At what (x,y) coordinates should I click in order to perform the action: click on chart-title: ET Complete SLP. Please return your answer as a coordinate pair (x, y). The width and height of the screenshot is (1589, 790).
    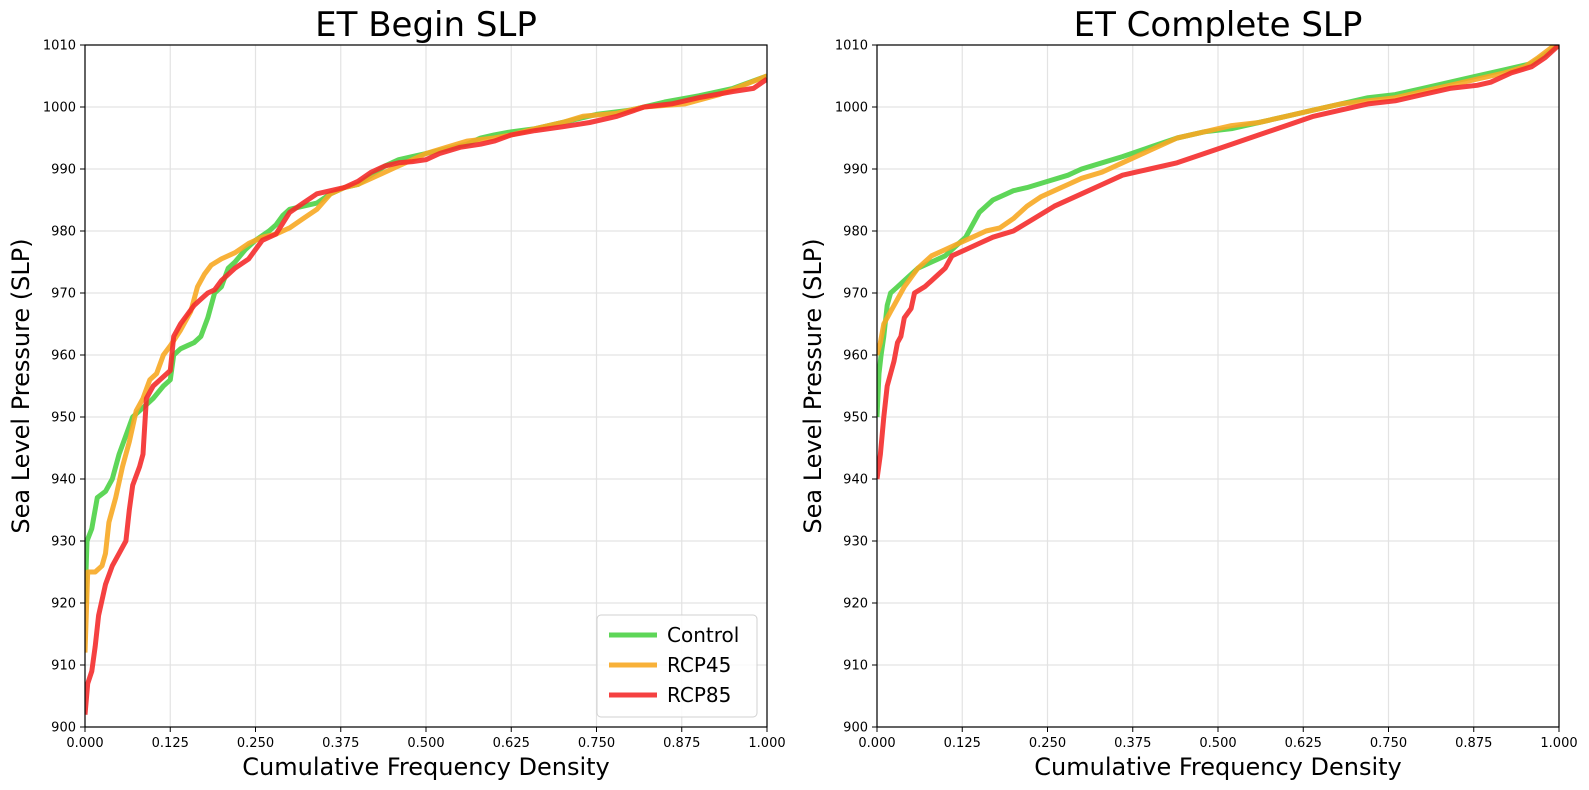
    Looking at the image, I should click on (1218, 25).